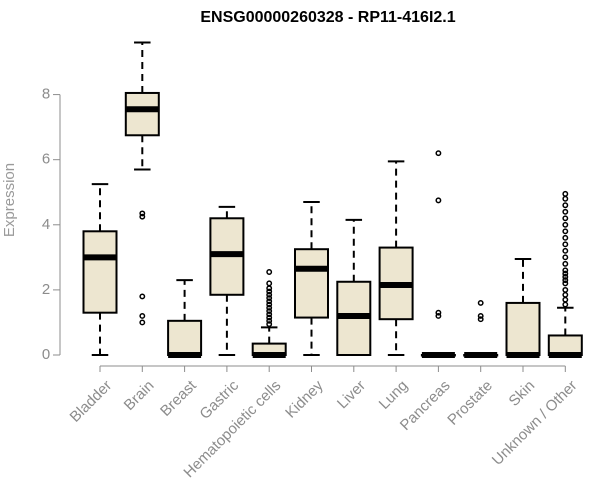 Image resolution: width=600 pixels, height=500 pixels. What do you see at coordinates (139, 395) in the screenshot?
I see `x-tick-label: Brain` at bounding box center [139, 395].